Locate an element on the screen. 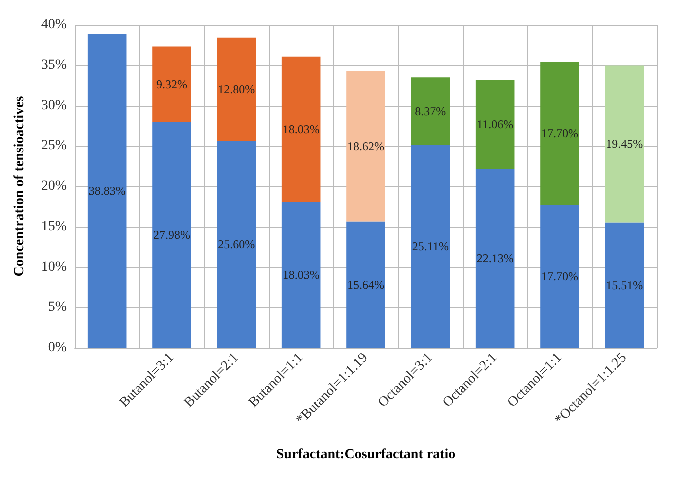 The height and width of the screenshot is (488, 682). y-tick-label: 25% is located at coordinates (54, 146).